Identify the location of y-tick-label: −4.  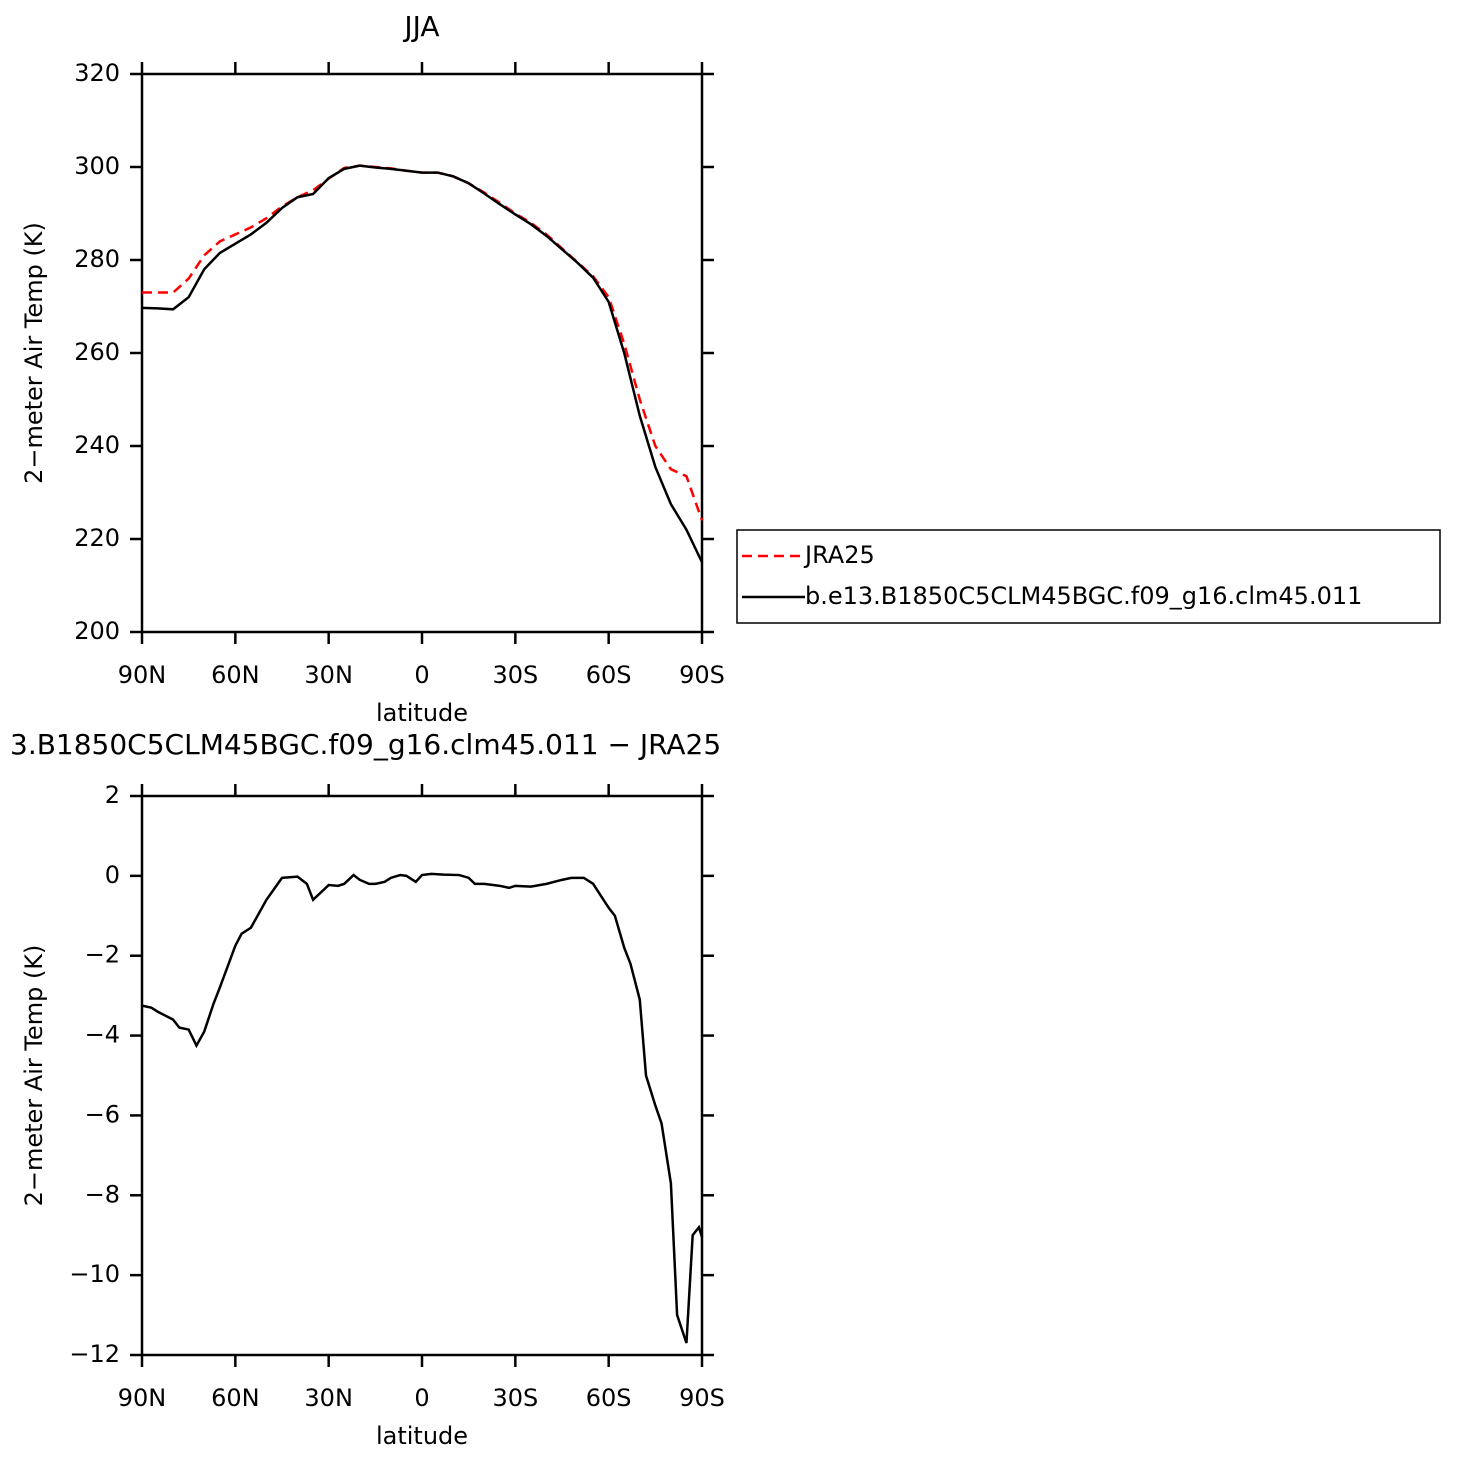
(102, 1035).